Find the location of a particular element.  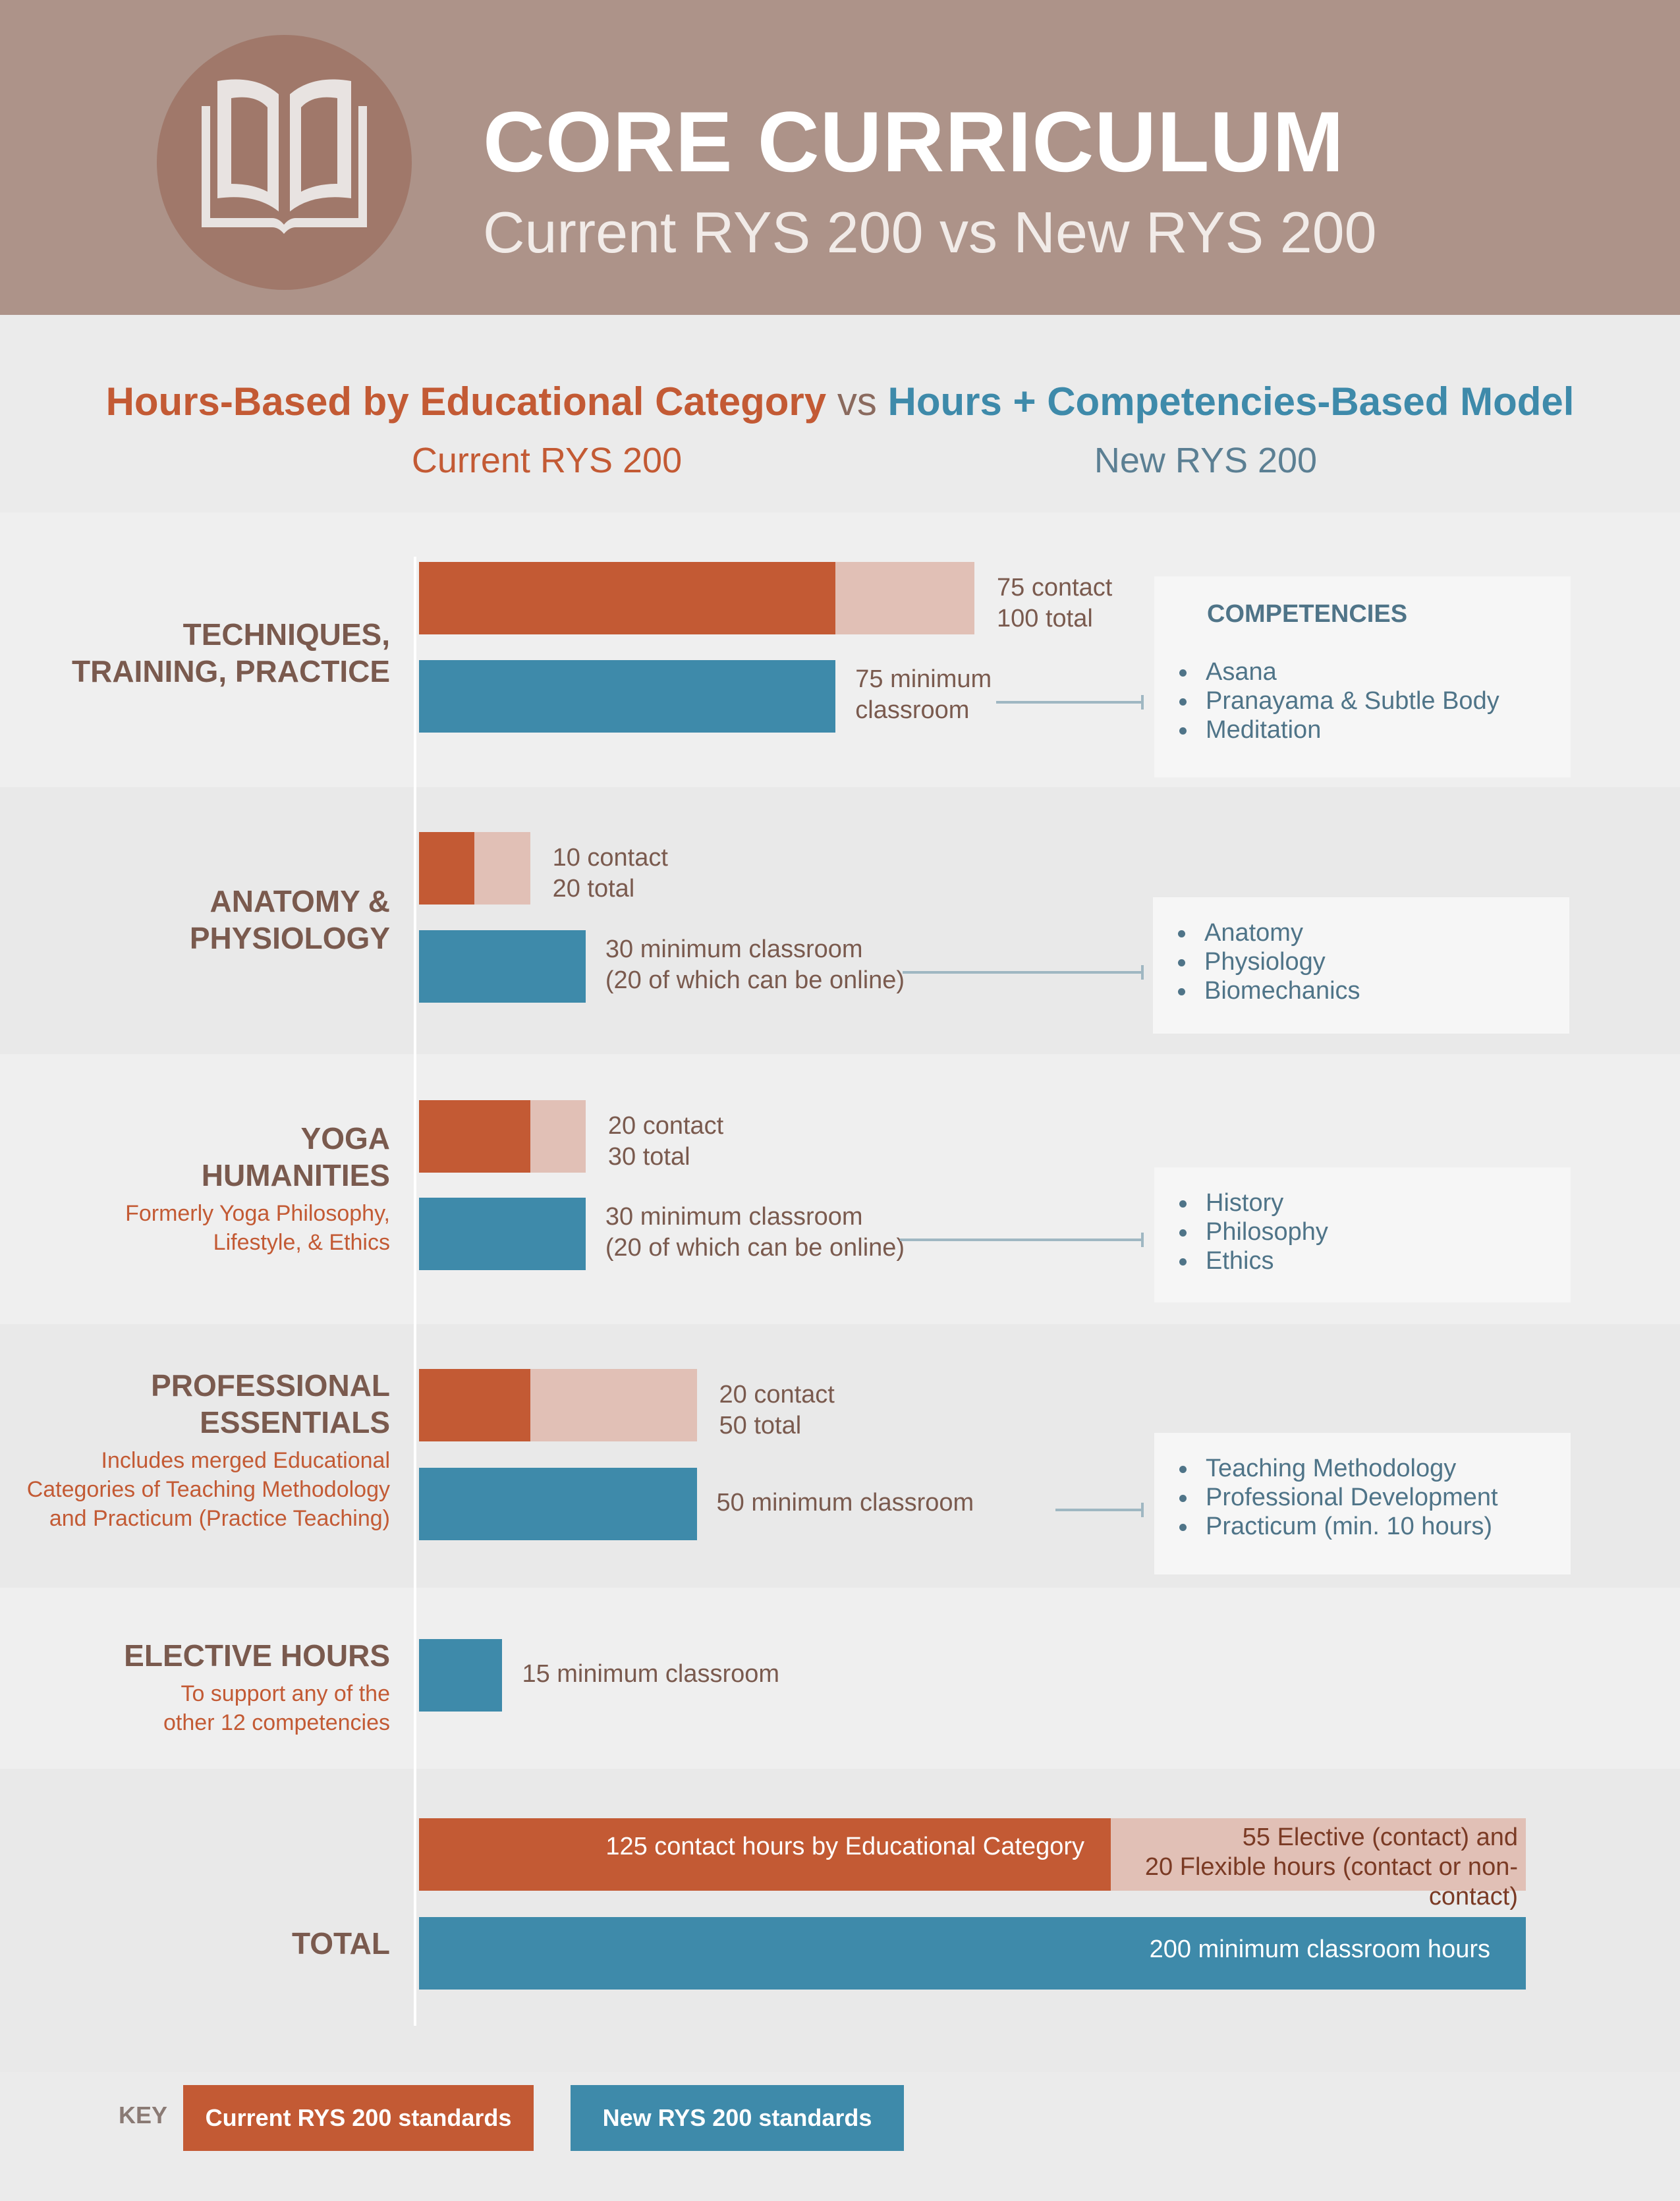

competency-item: Practicum (min. 10 hours) is located at coordinates (1372, 1526).